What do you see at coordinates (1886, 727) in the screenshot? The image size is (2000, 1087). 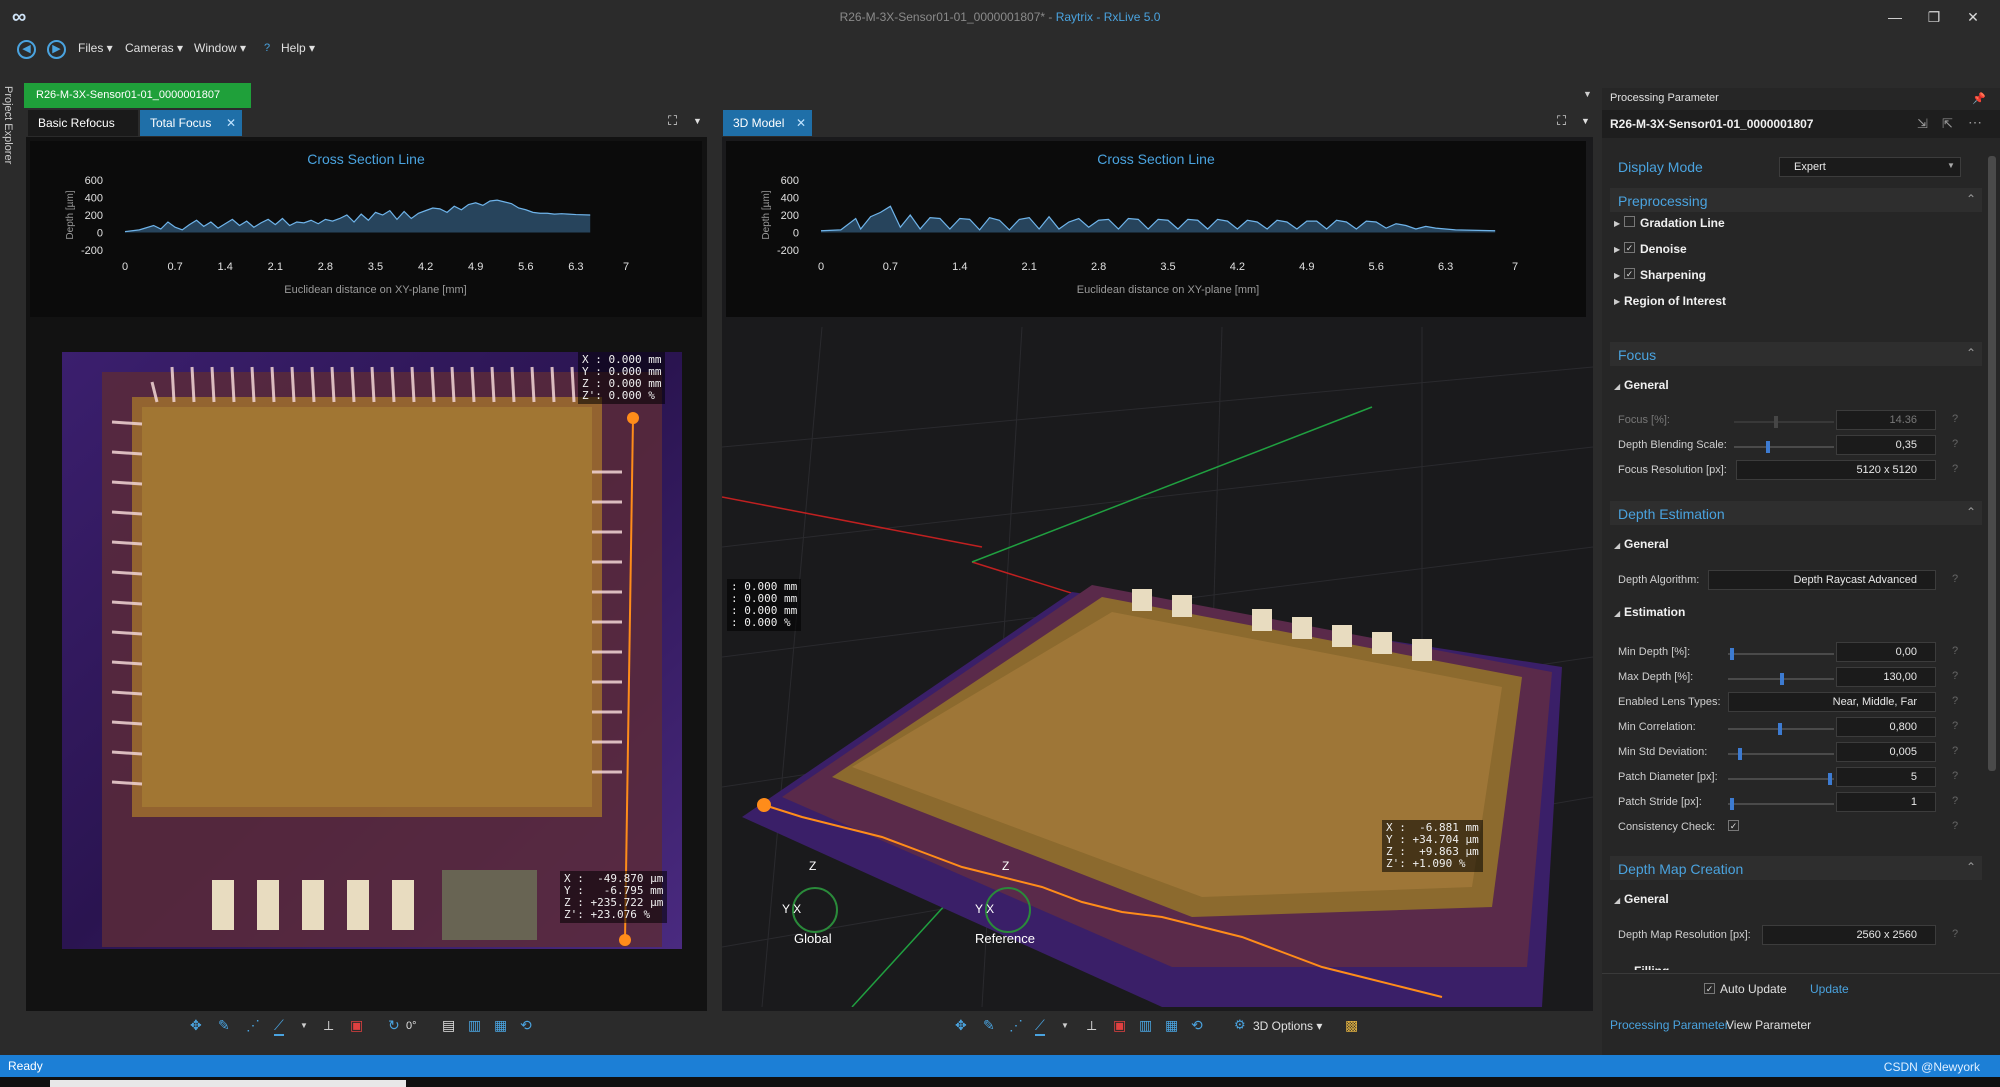 I see `min-correlation-field: 0,800` at bounding box center [1886, 727].